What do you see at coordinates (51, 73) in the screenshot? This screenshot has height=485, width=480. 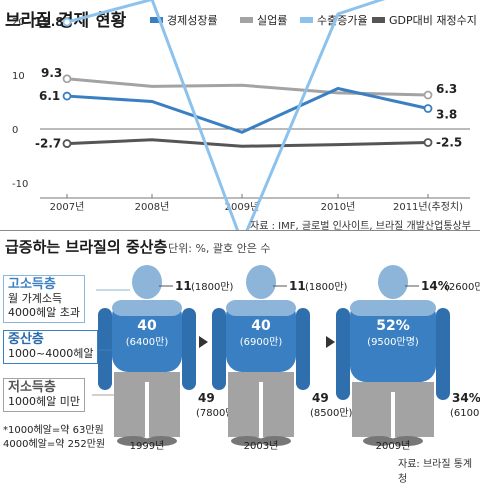 I see `data-label: 9.3` at bounding box center [51, 73].